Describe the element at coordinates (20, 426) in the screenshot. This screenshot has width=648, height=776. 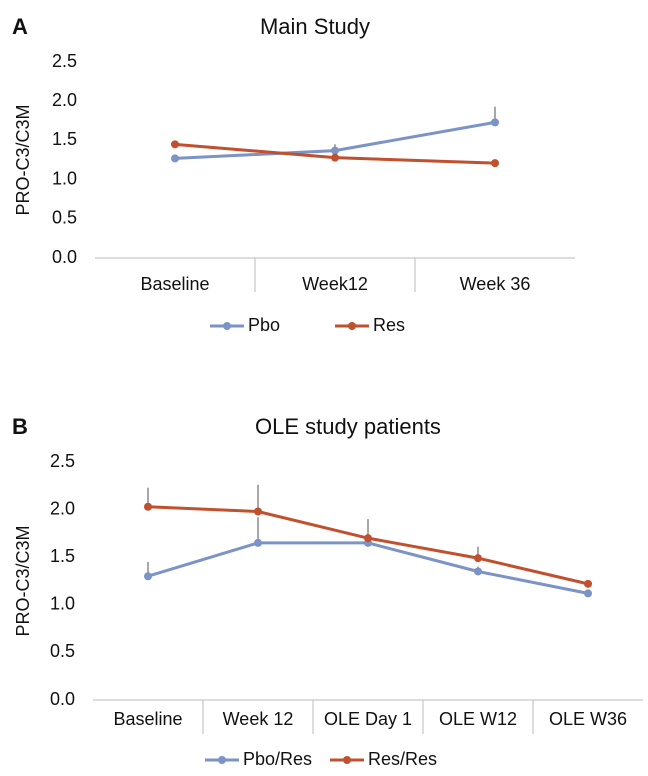
I see `panel-label: B` at that location.